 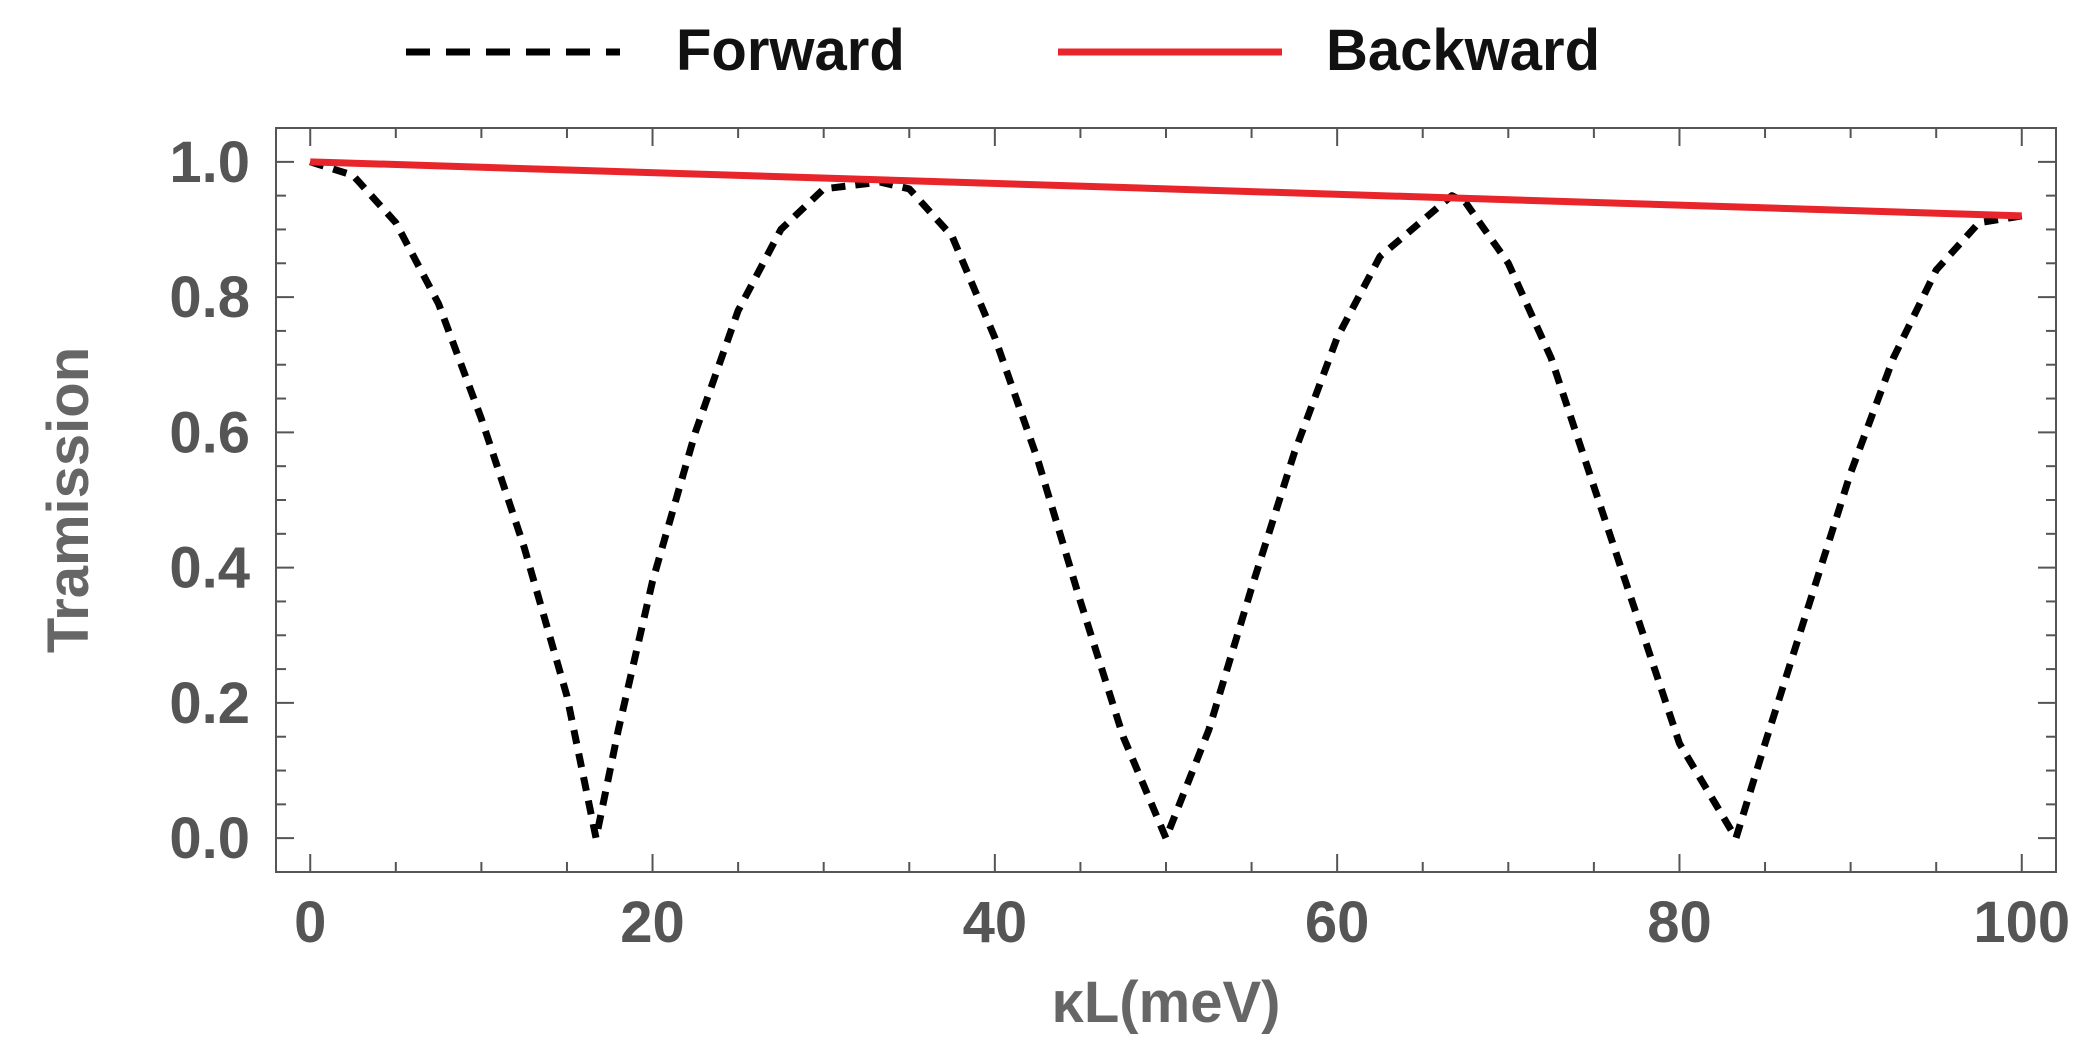 I want to click on series-line-backward, so click(x=1166, y=189).